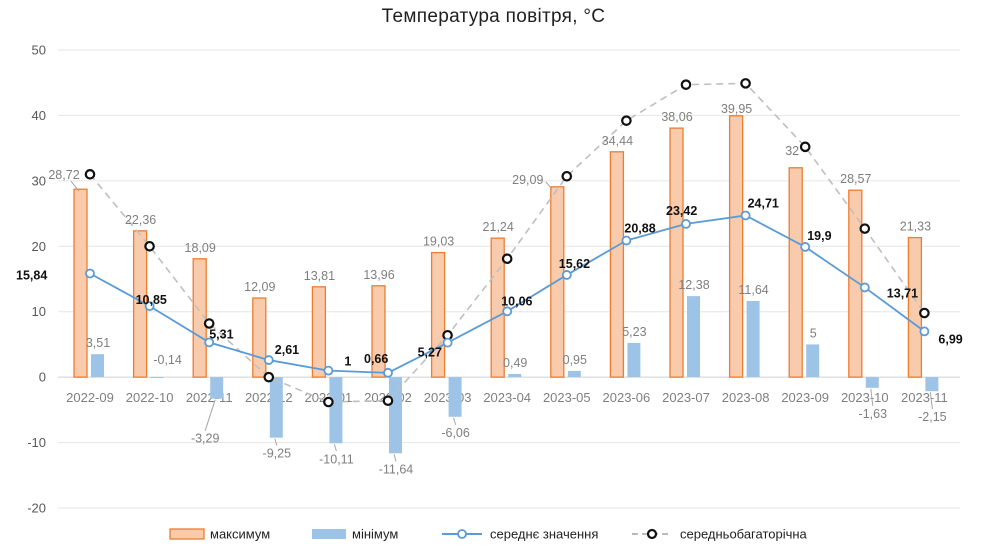 Image resolution: width=987 pixels, height=554 pixels. What do you see at coordinates (150, 397) in the screenshot?
I see `x-tick-label: 2022-10` at bounding box center [150, 397].